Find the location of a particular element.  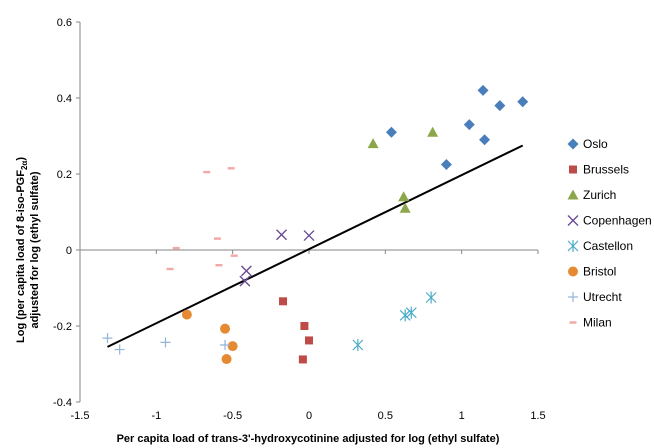

legend-marker-oslo is located at coordinates (573, 144).